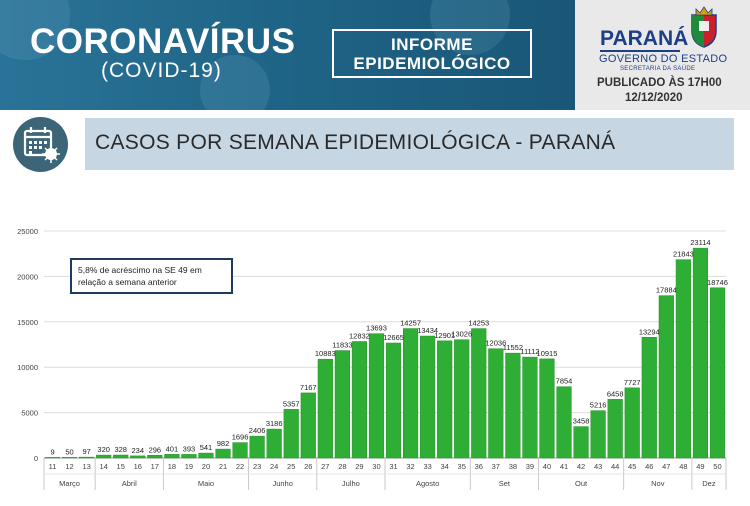 This screenshot has width=750, height=506. What do you see at coordinates (495, 343) in the screenshot?
I see `data-label: 12036` at bounding box center [495, 343].